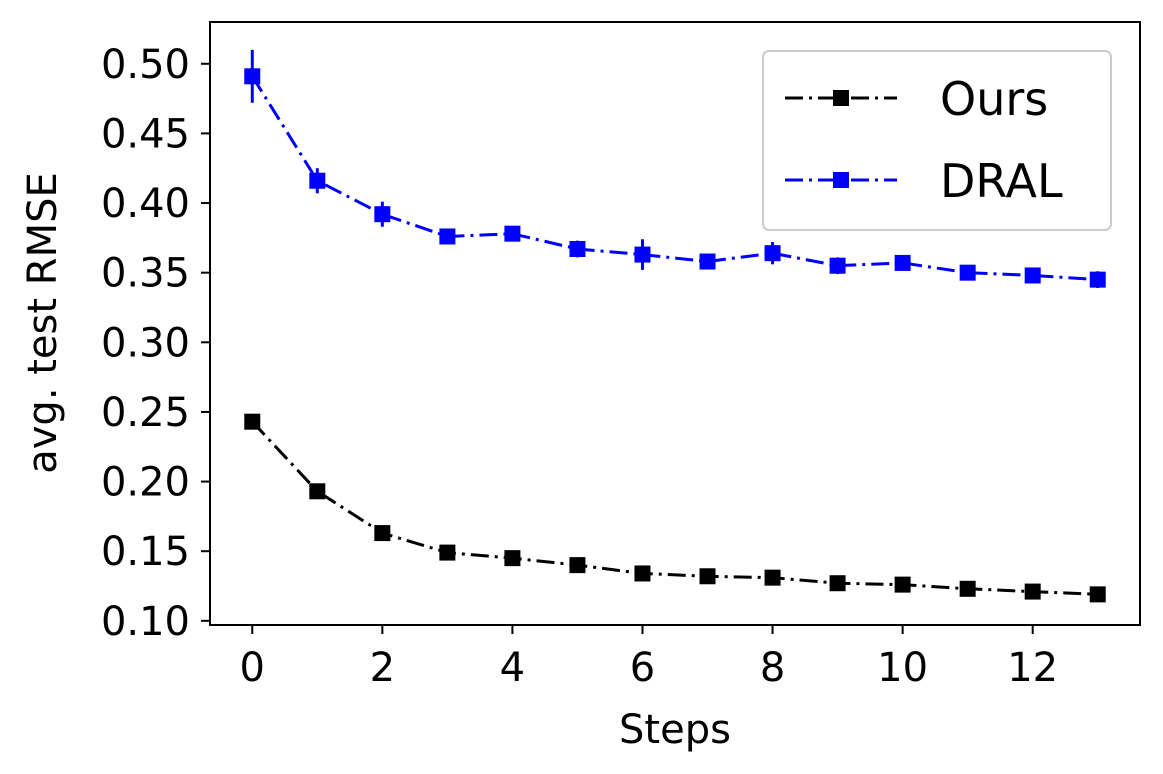 The width and height of the screenshot is (1163, 774). I want to click on legend: Ours DRAL, so click(937, 140).